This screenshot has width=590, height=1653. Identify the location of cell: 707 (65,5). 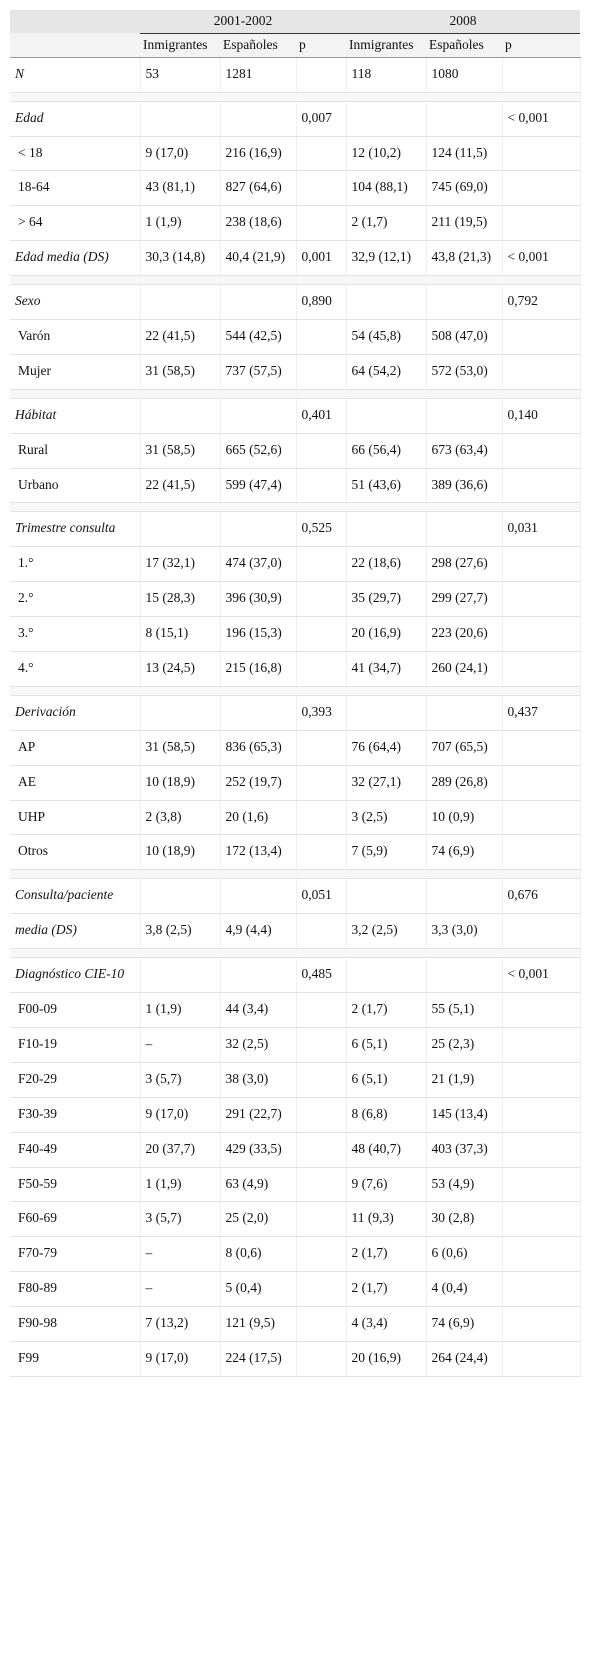
(464, 748).